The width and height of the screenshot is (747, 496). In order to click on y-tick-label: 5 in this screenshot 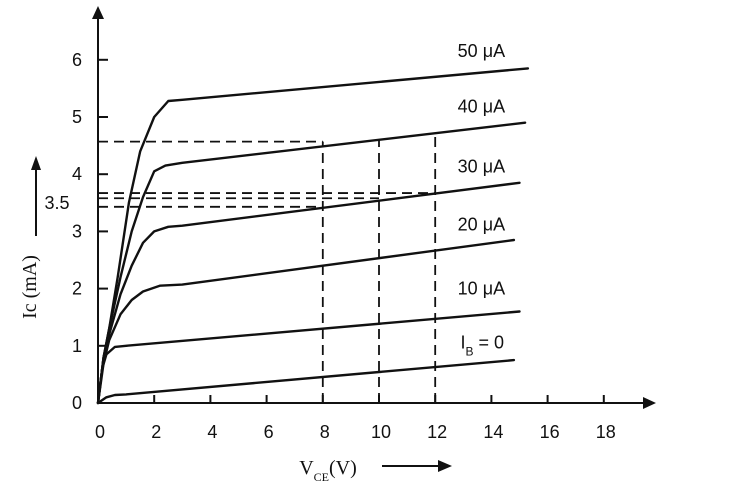, I will do `click(77, 117)`.